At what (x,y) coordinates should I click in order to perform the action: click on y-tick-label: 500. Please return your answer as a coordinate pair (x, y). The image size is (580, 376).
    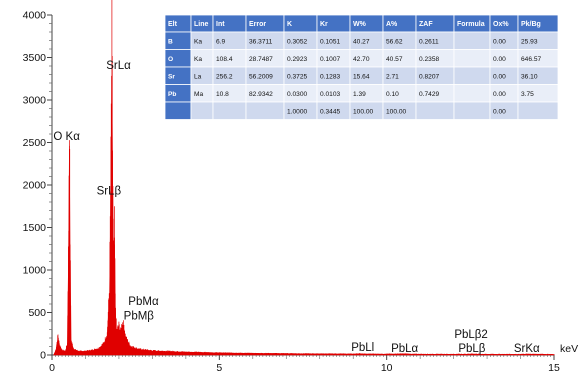
    Looking at the image, I should click on (37, 313).